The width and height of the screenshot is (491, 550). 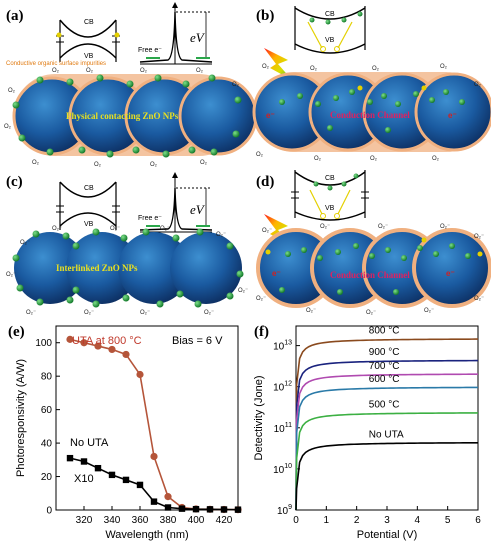 I want to click on chart-f-ytick-label: 1011, so click(x=283, y=428).